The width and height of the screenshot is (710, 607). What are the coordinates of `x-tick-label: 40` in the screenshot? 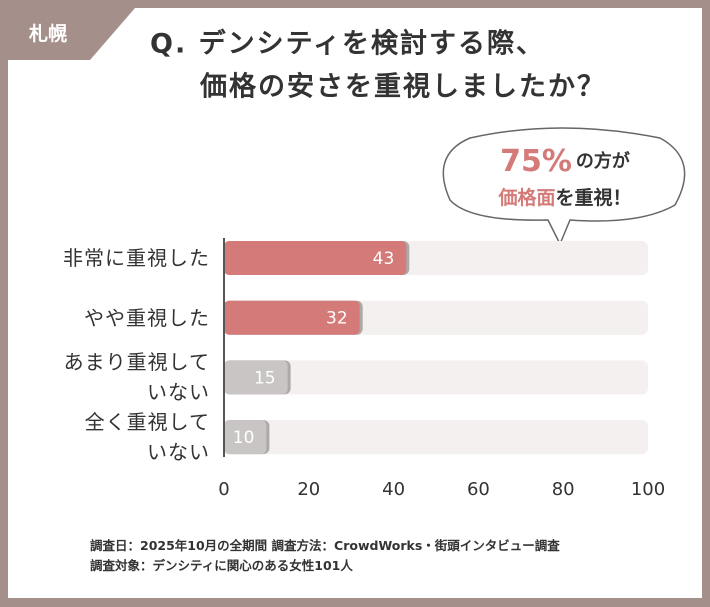 It's located at (393, 489).